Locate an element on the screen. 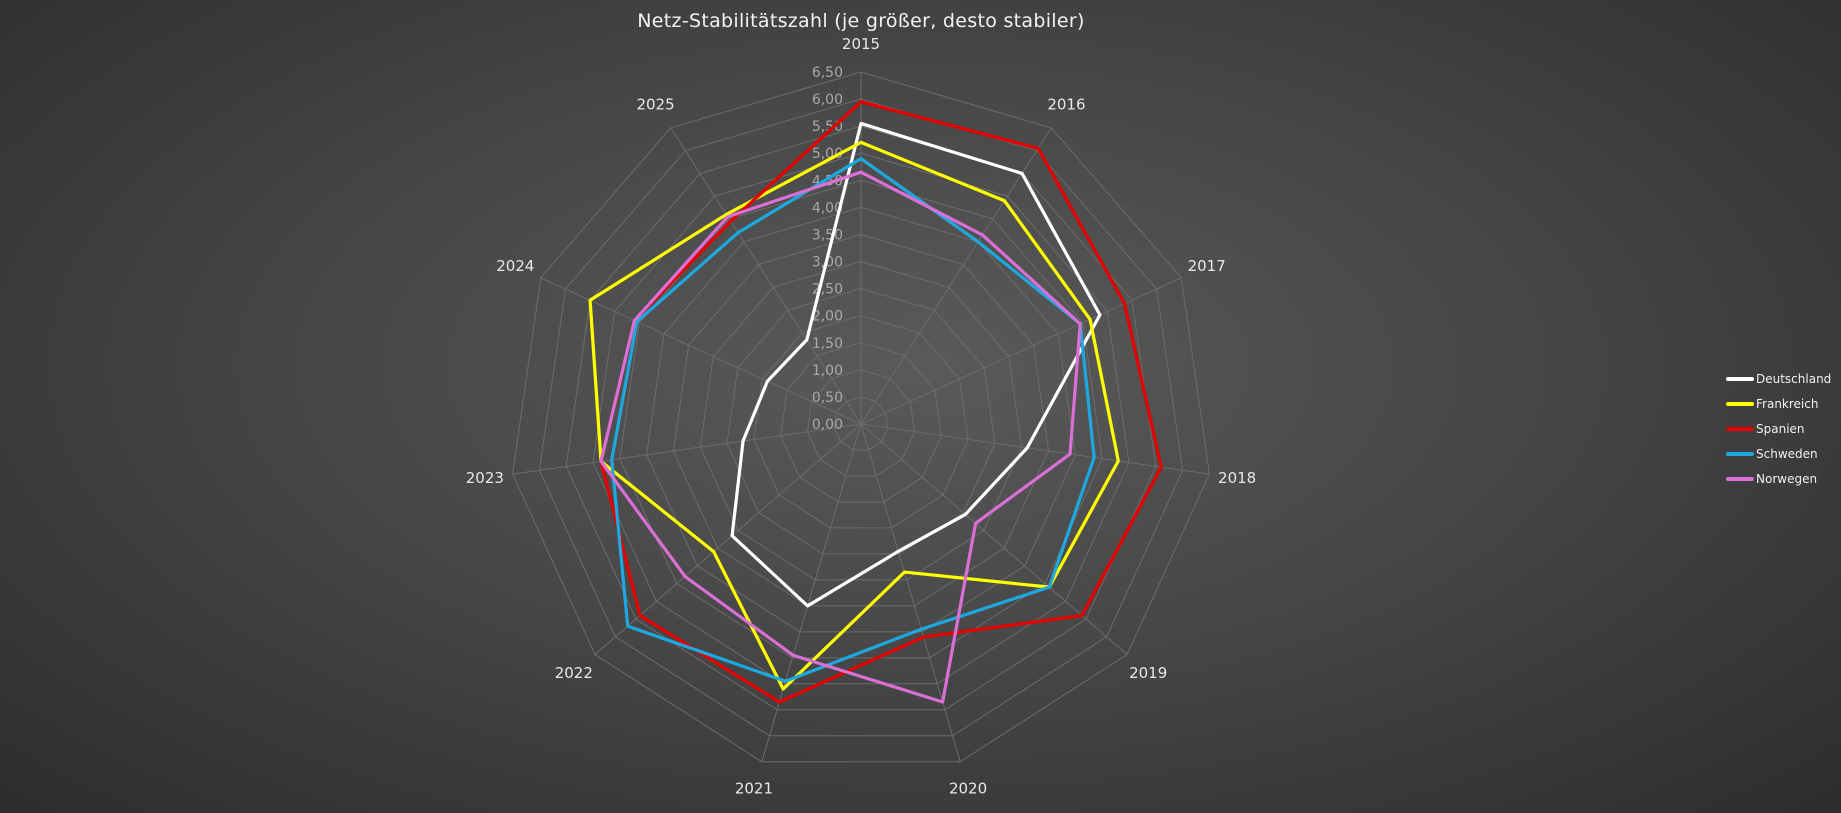 The height and width of the screenshot is (813, 1841). legend-label: Spanien is located at coordinates (1780, 428).